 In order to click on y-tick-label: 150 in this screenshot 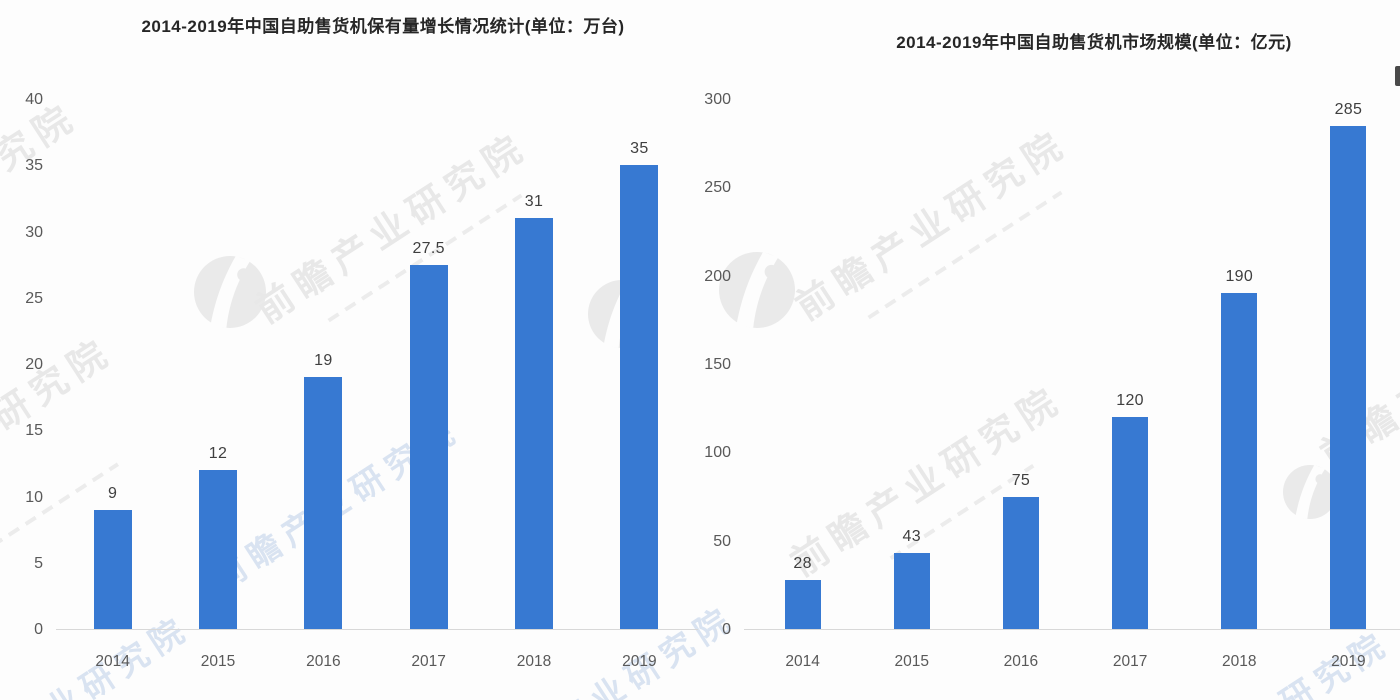, I will do `click(717, 364)`.